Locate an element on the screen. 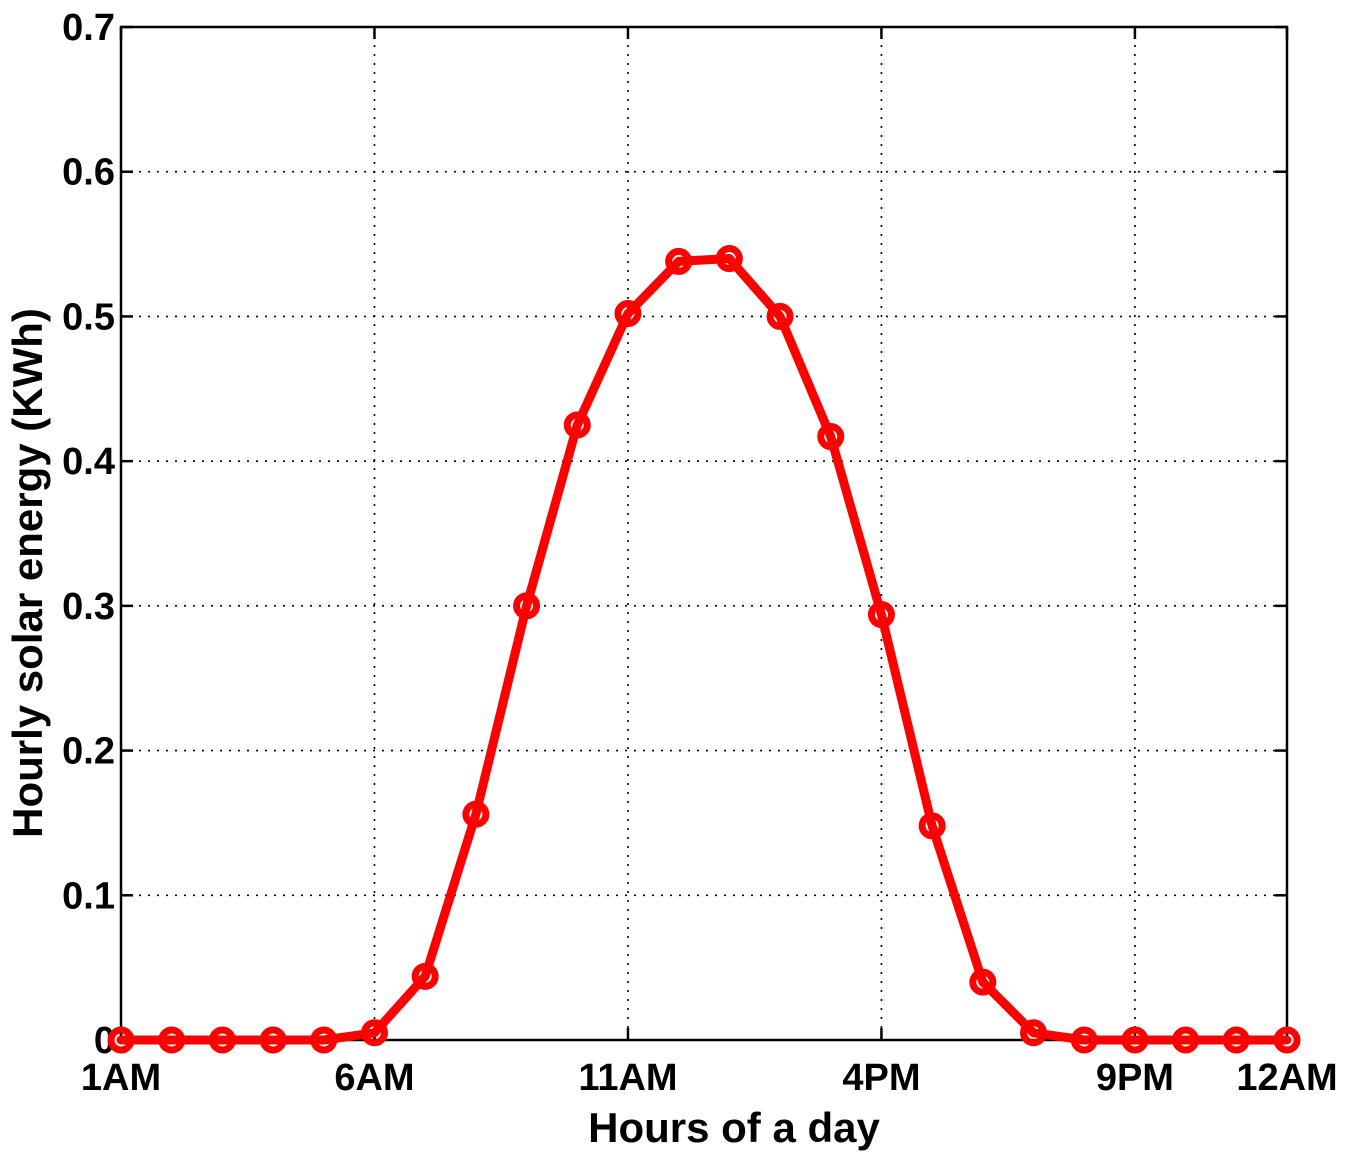 Image resolution: width=1359 pixels, height=1157 pixels. x-axis-label: Hours of a day is located at coordinates (734, 1127).